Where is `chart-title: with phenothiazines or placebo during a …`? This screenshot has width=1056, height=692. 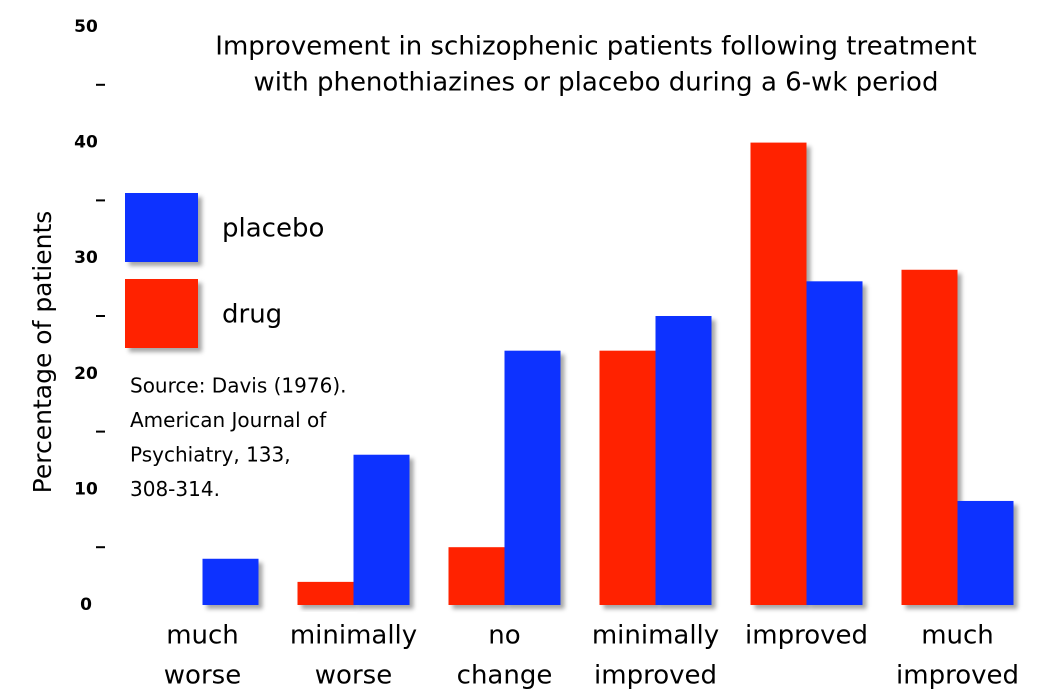 chart-title: with phenothiazines or placebo during a … is located at coordinates (596, 83).